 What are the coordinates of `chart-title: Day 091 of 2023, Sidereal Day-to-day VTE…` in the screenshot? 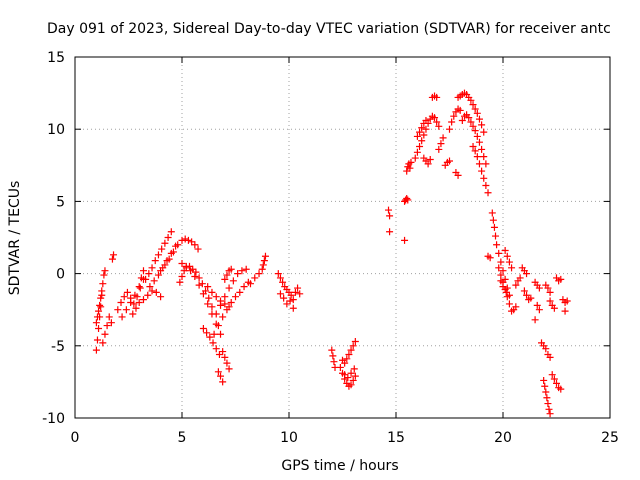 It's located at (329, 29).